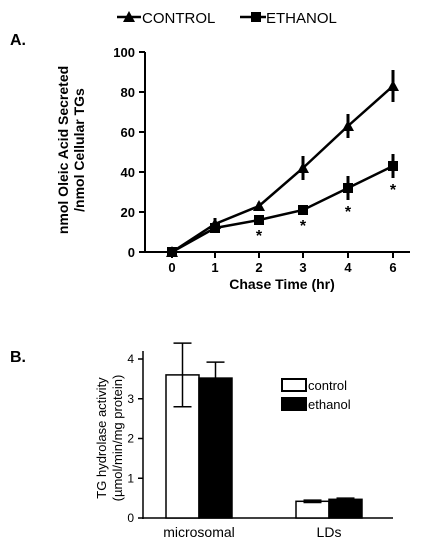  Describe the element at coordinates (18, 40) in the screenshot. I see `panel-a-label: A.` at that location.